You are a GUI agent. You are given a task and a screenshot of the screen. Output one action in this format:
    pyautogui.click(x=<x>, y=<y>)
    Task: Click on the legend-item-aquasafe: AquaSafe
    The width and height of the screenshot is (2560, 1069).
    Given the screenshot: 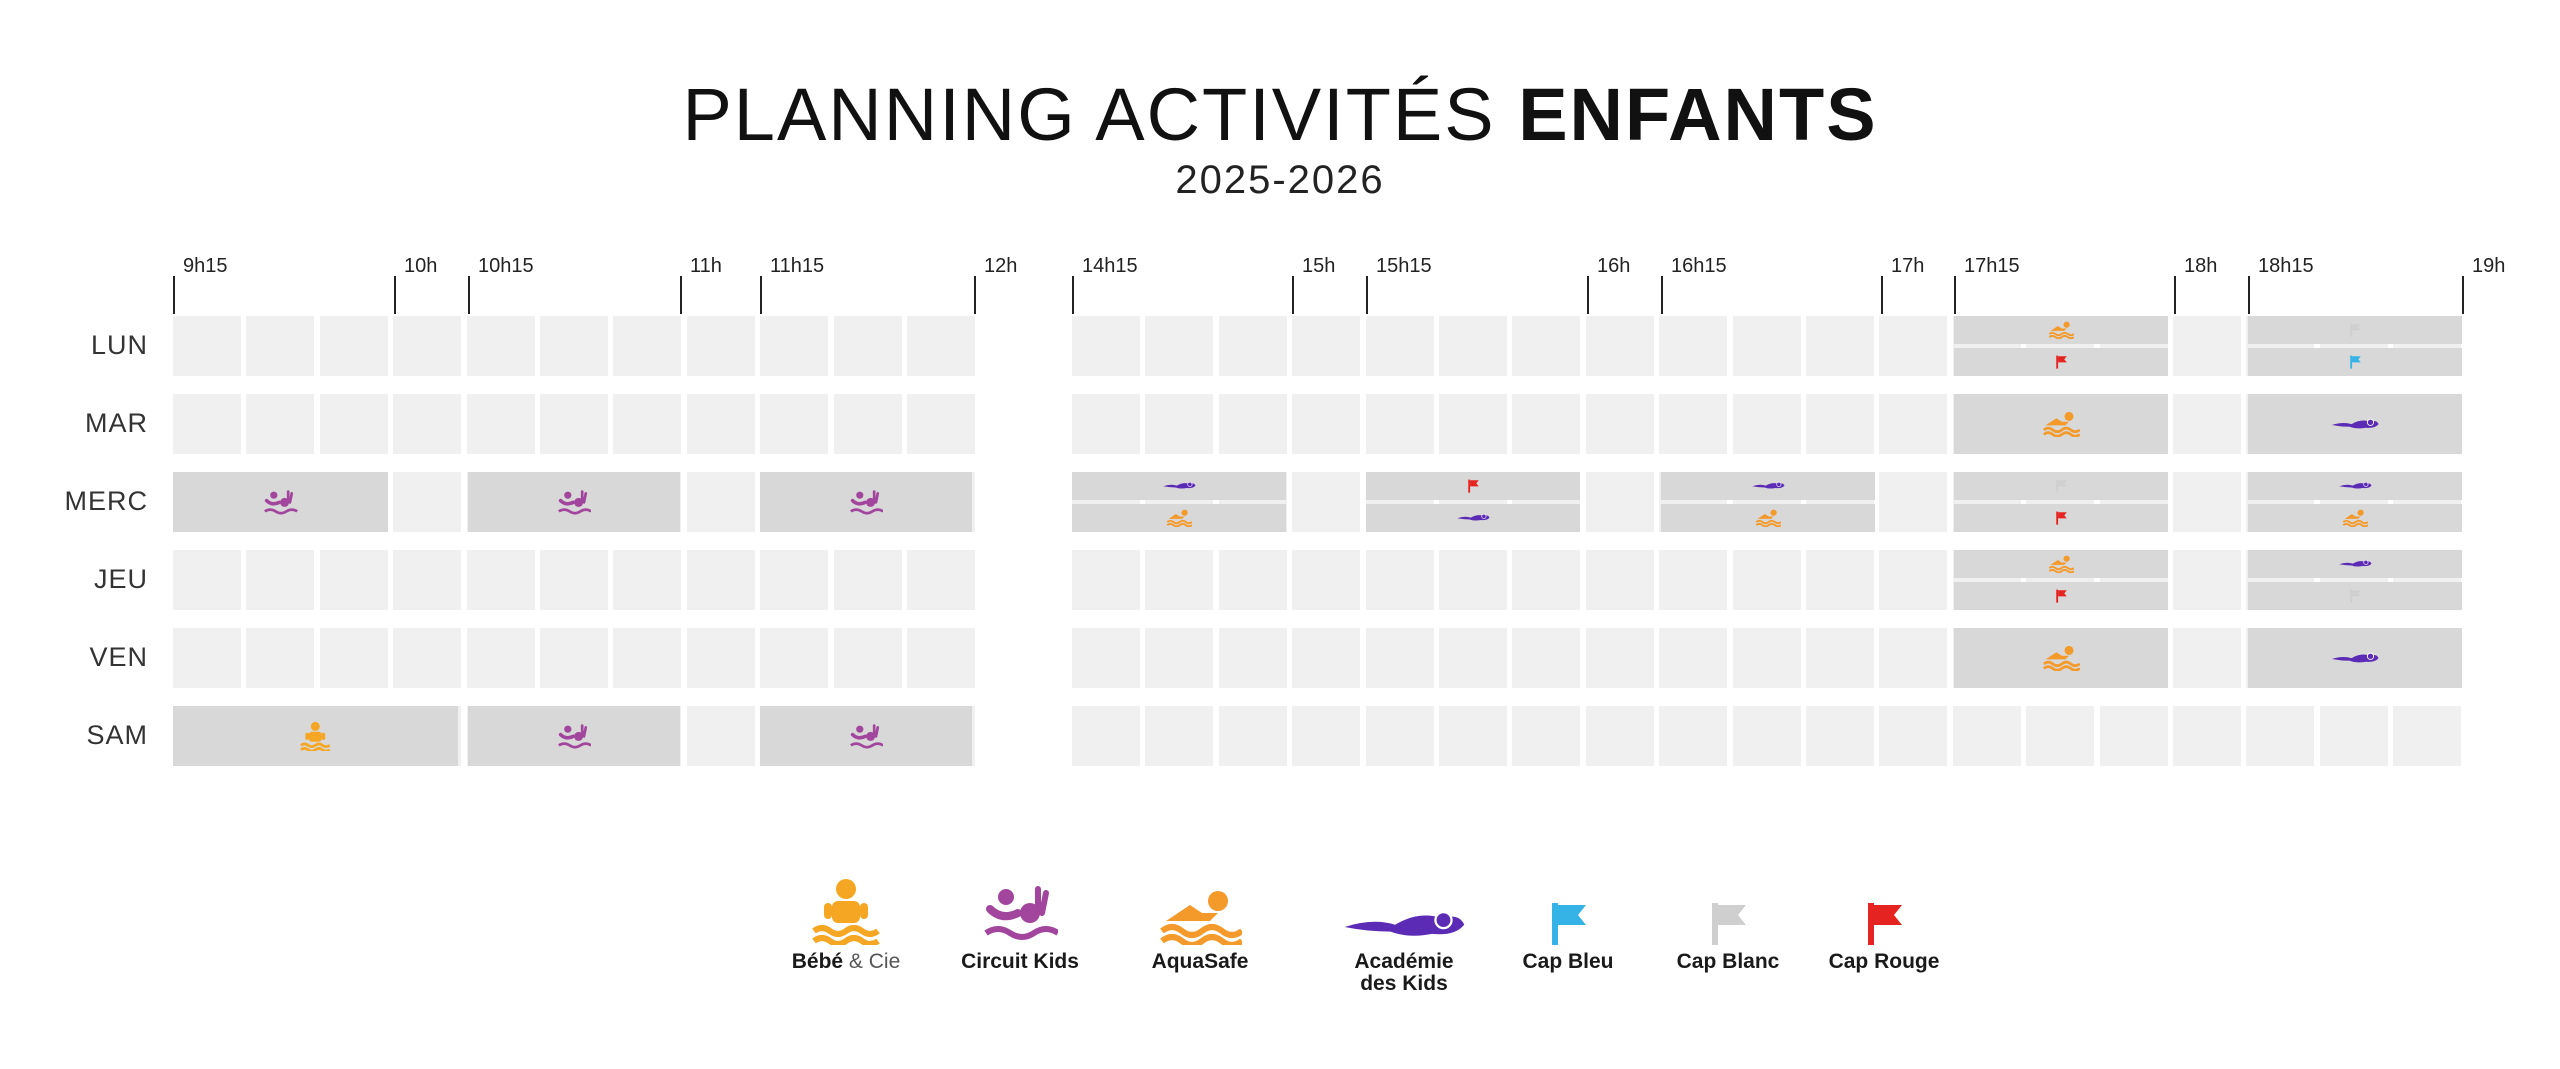 What is the action you would take?
    pyautogui.click(x=1200, y=914)
    